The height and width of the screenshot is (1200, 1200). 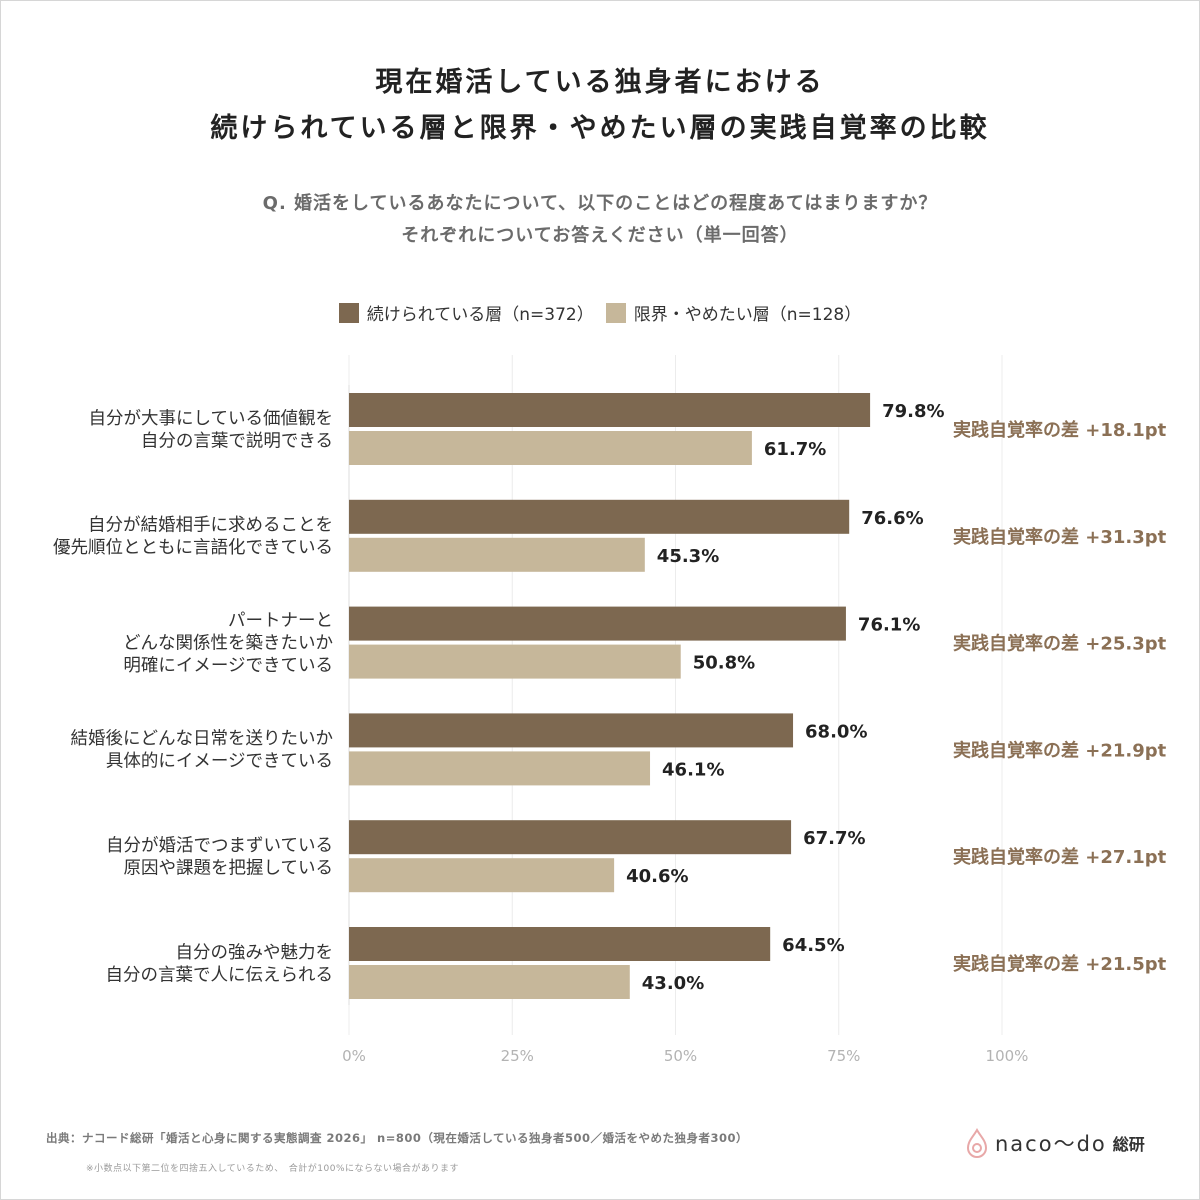 I want to click on x-tick-label: 100%, so click(x=1007, y=1056).